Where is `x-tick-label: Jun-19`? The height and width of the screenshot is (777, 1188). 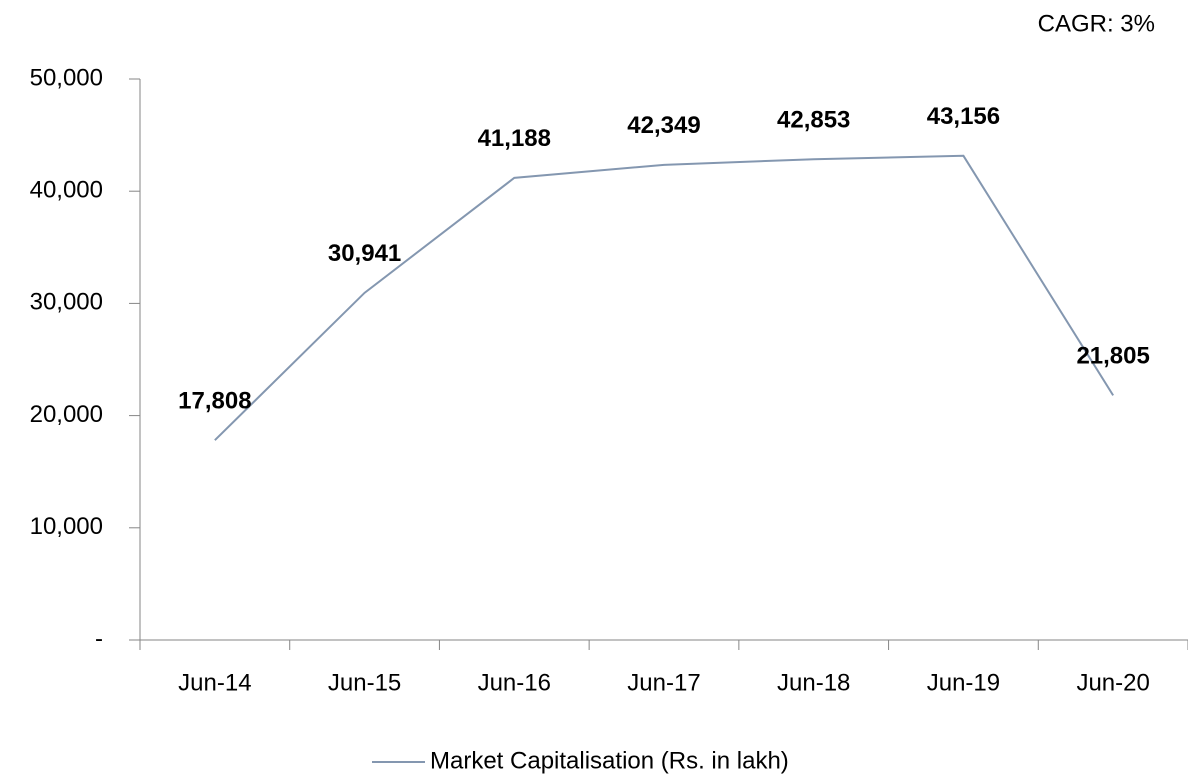 x-tick-label: Jun-19 is located at coordinates (963, 682).